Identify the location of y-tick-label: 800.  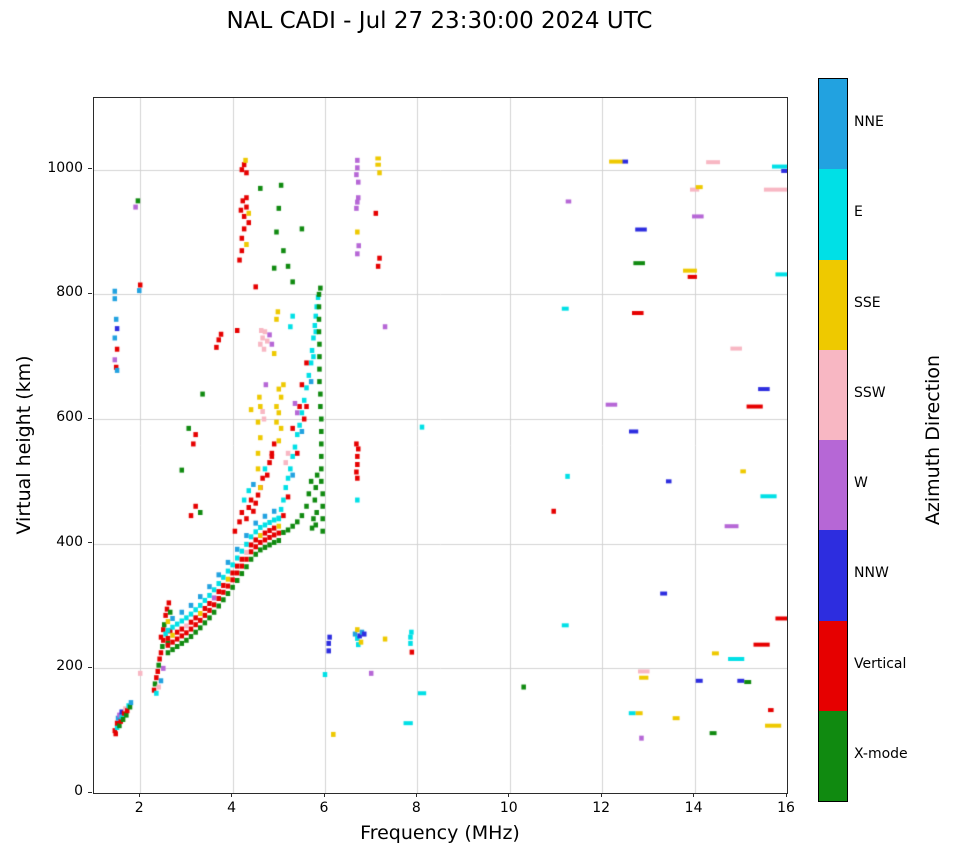
(69, 292).